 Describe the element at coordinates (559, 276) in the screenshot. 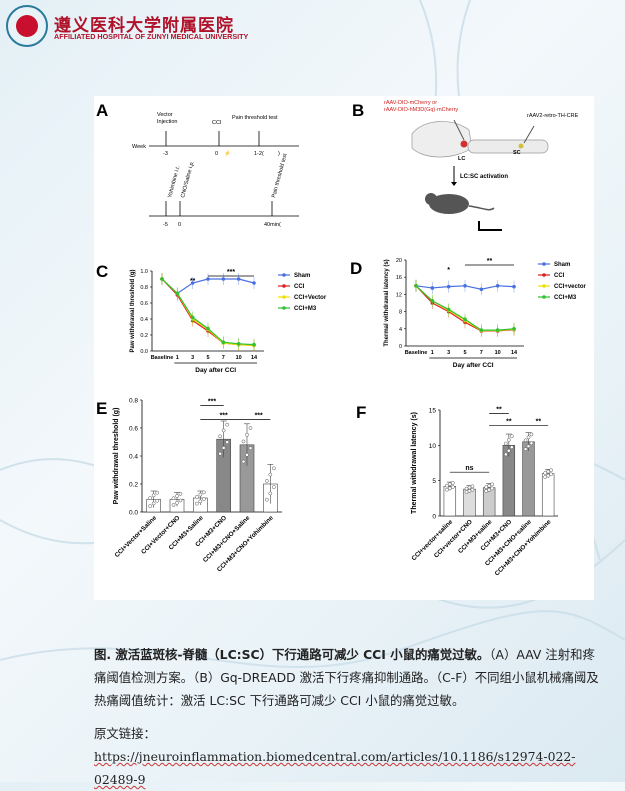

I see `legend-label: CCI` at that location.